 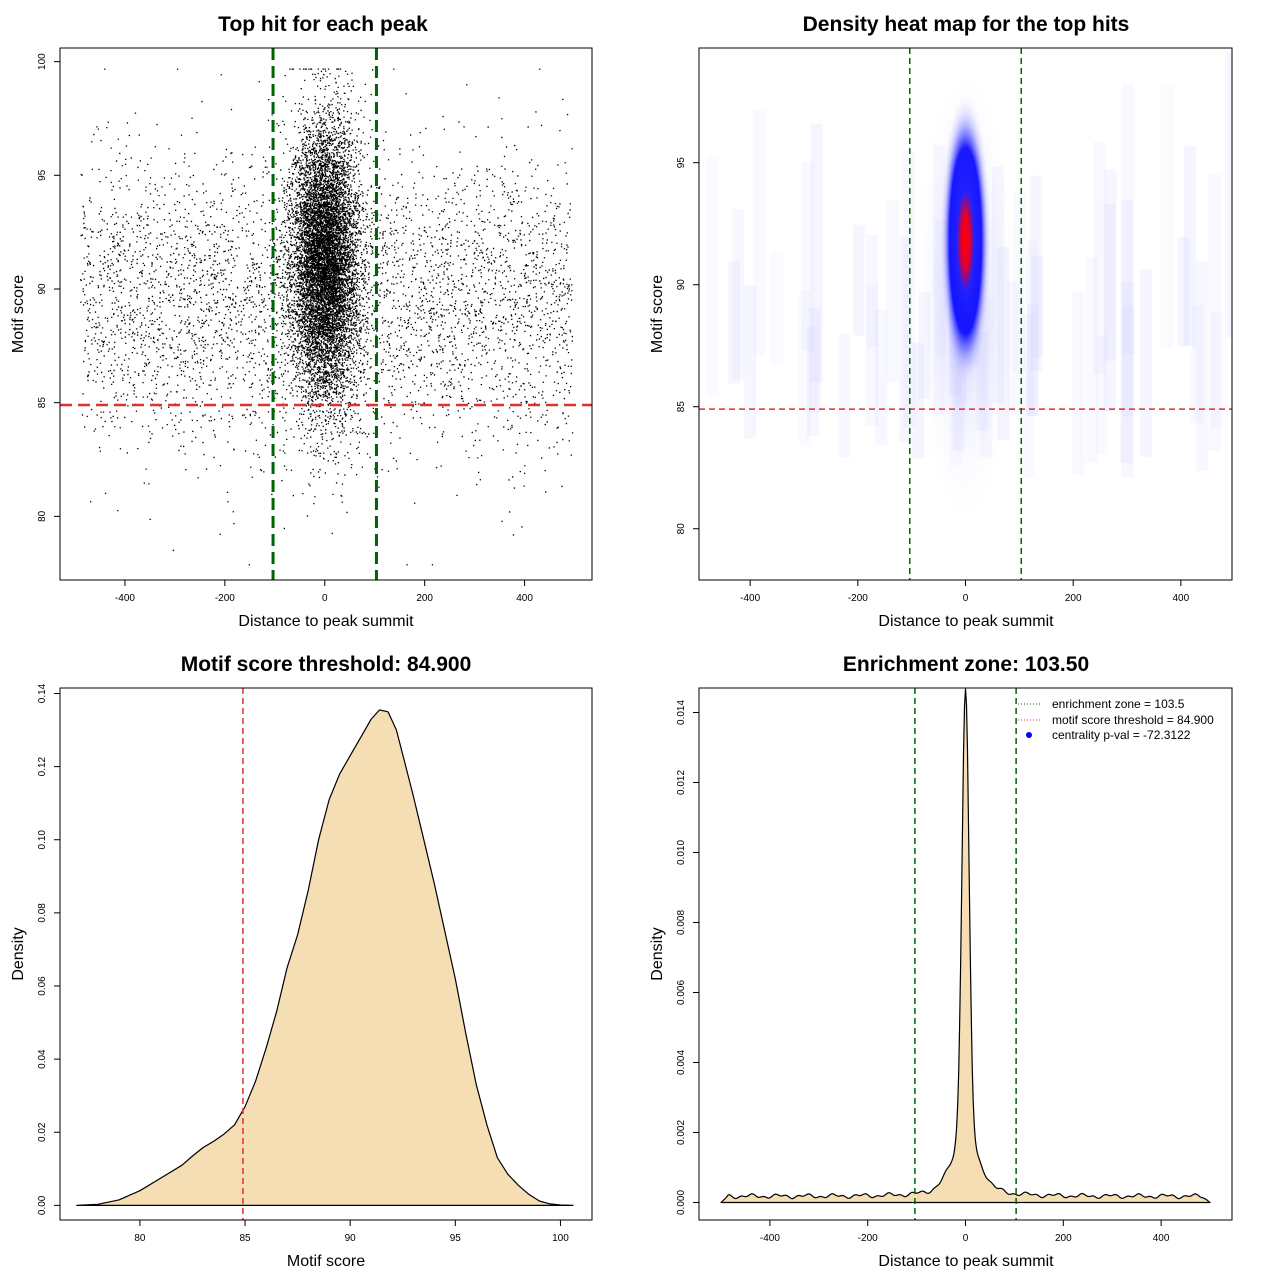 What do you see at coordinates (42, 61) in the screenshot?
I see `y-tick-label: 100` at bounding box center [42, 61].